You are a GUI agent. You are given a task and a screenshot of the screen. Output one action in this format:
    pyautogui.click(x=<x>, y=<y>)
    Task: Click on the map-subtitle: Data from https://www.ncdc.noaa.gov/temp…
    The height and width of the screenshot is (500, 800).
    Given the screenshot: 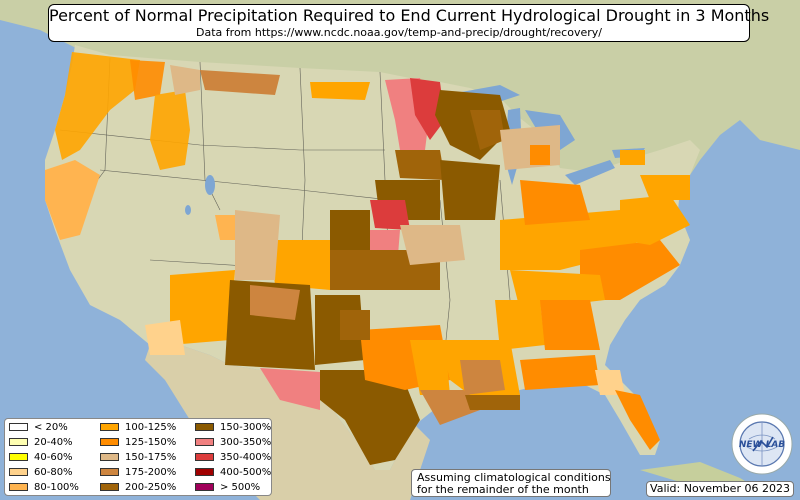 What is the action you would take?
    pyautogui.click(x=399, y=32)
    